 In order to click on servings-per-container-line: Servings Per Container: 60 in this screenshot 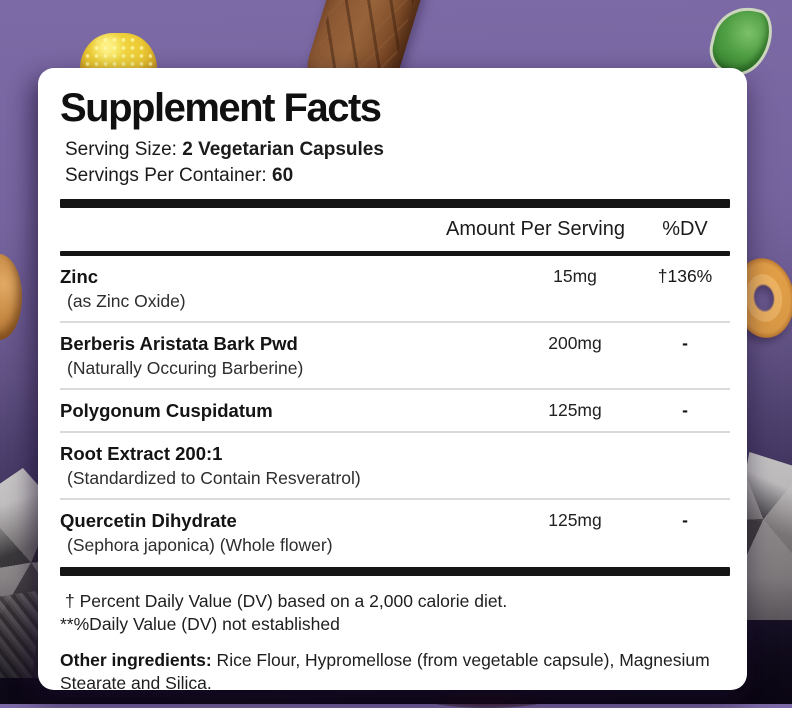, I will do `click(397, 176)`.